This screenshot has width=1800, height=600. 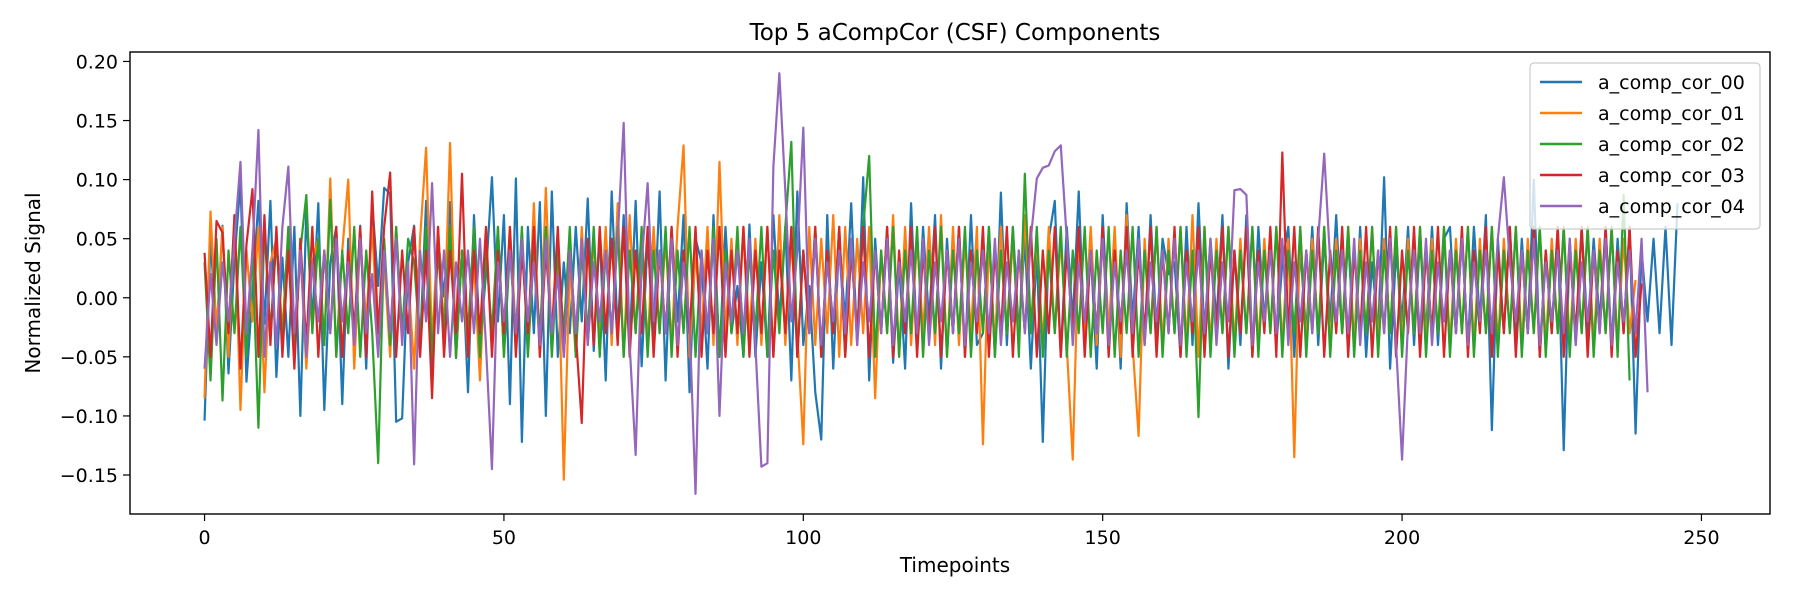 I want to click on x-tick-label: 200, so click(x=1402, y=538).